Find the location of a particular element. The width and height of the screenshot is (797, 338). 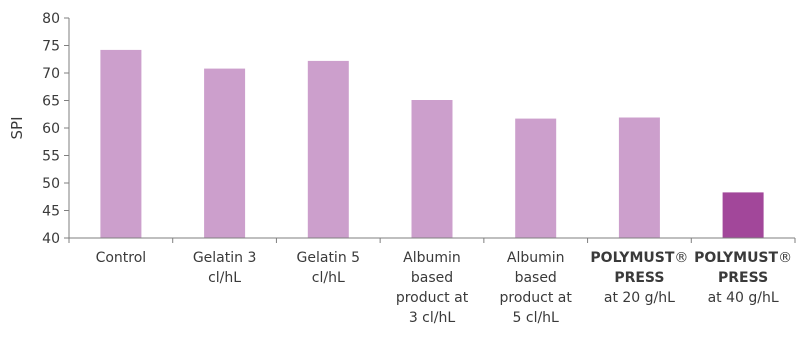

category-label-7-line-2: PRESS is located at coordinates (743, 278).